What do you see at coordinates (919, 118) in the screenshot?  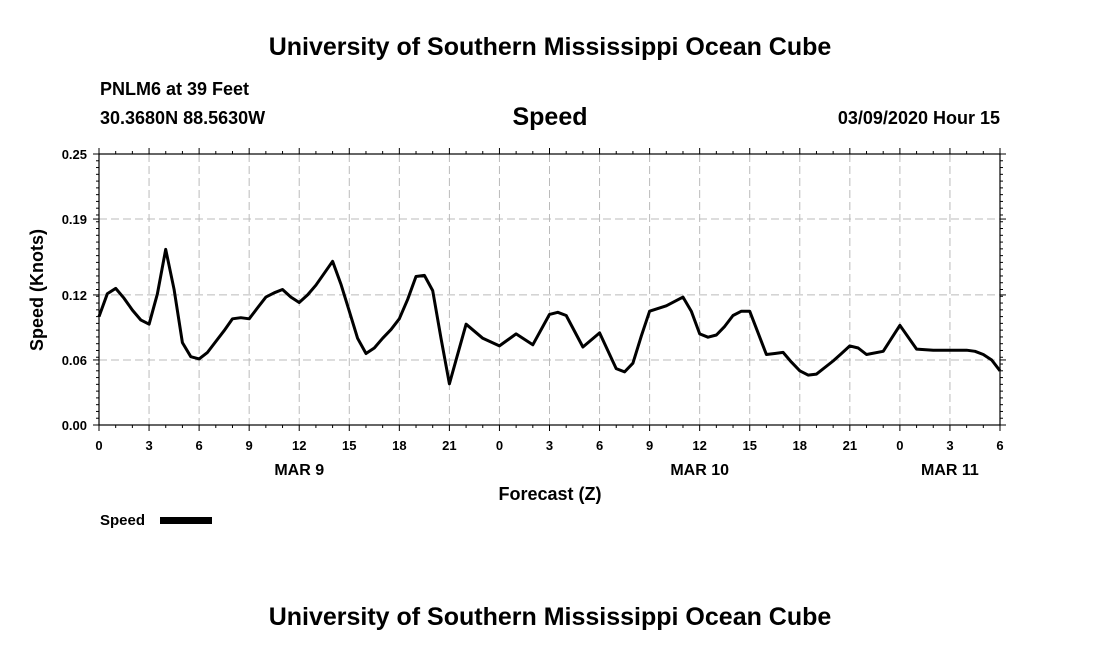 I see `run-time-label: 03/09/2020 Hour 15` at bounding box center [919, 118].